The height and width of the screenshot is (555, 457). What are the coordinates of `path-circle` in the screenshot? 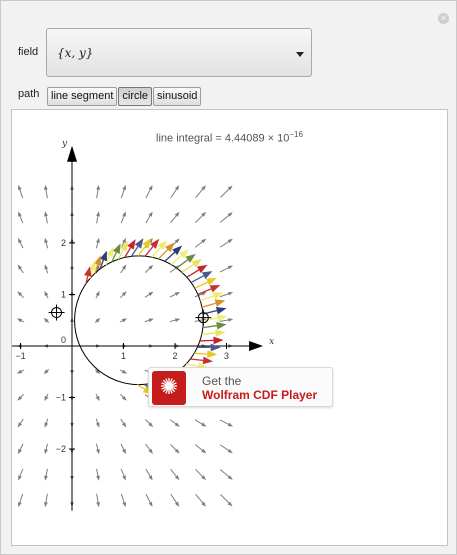 It's located at (139, 320).